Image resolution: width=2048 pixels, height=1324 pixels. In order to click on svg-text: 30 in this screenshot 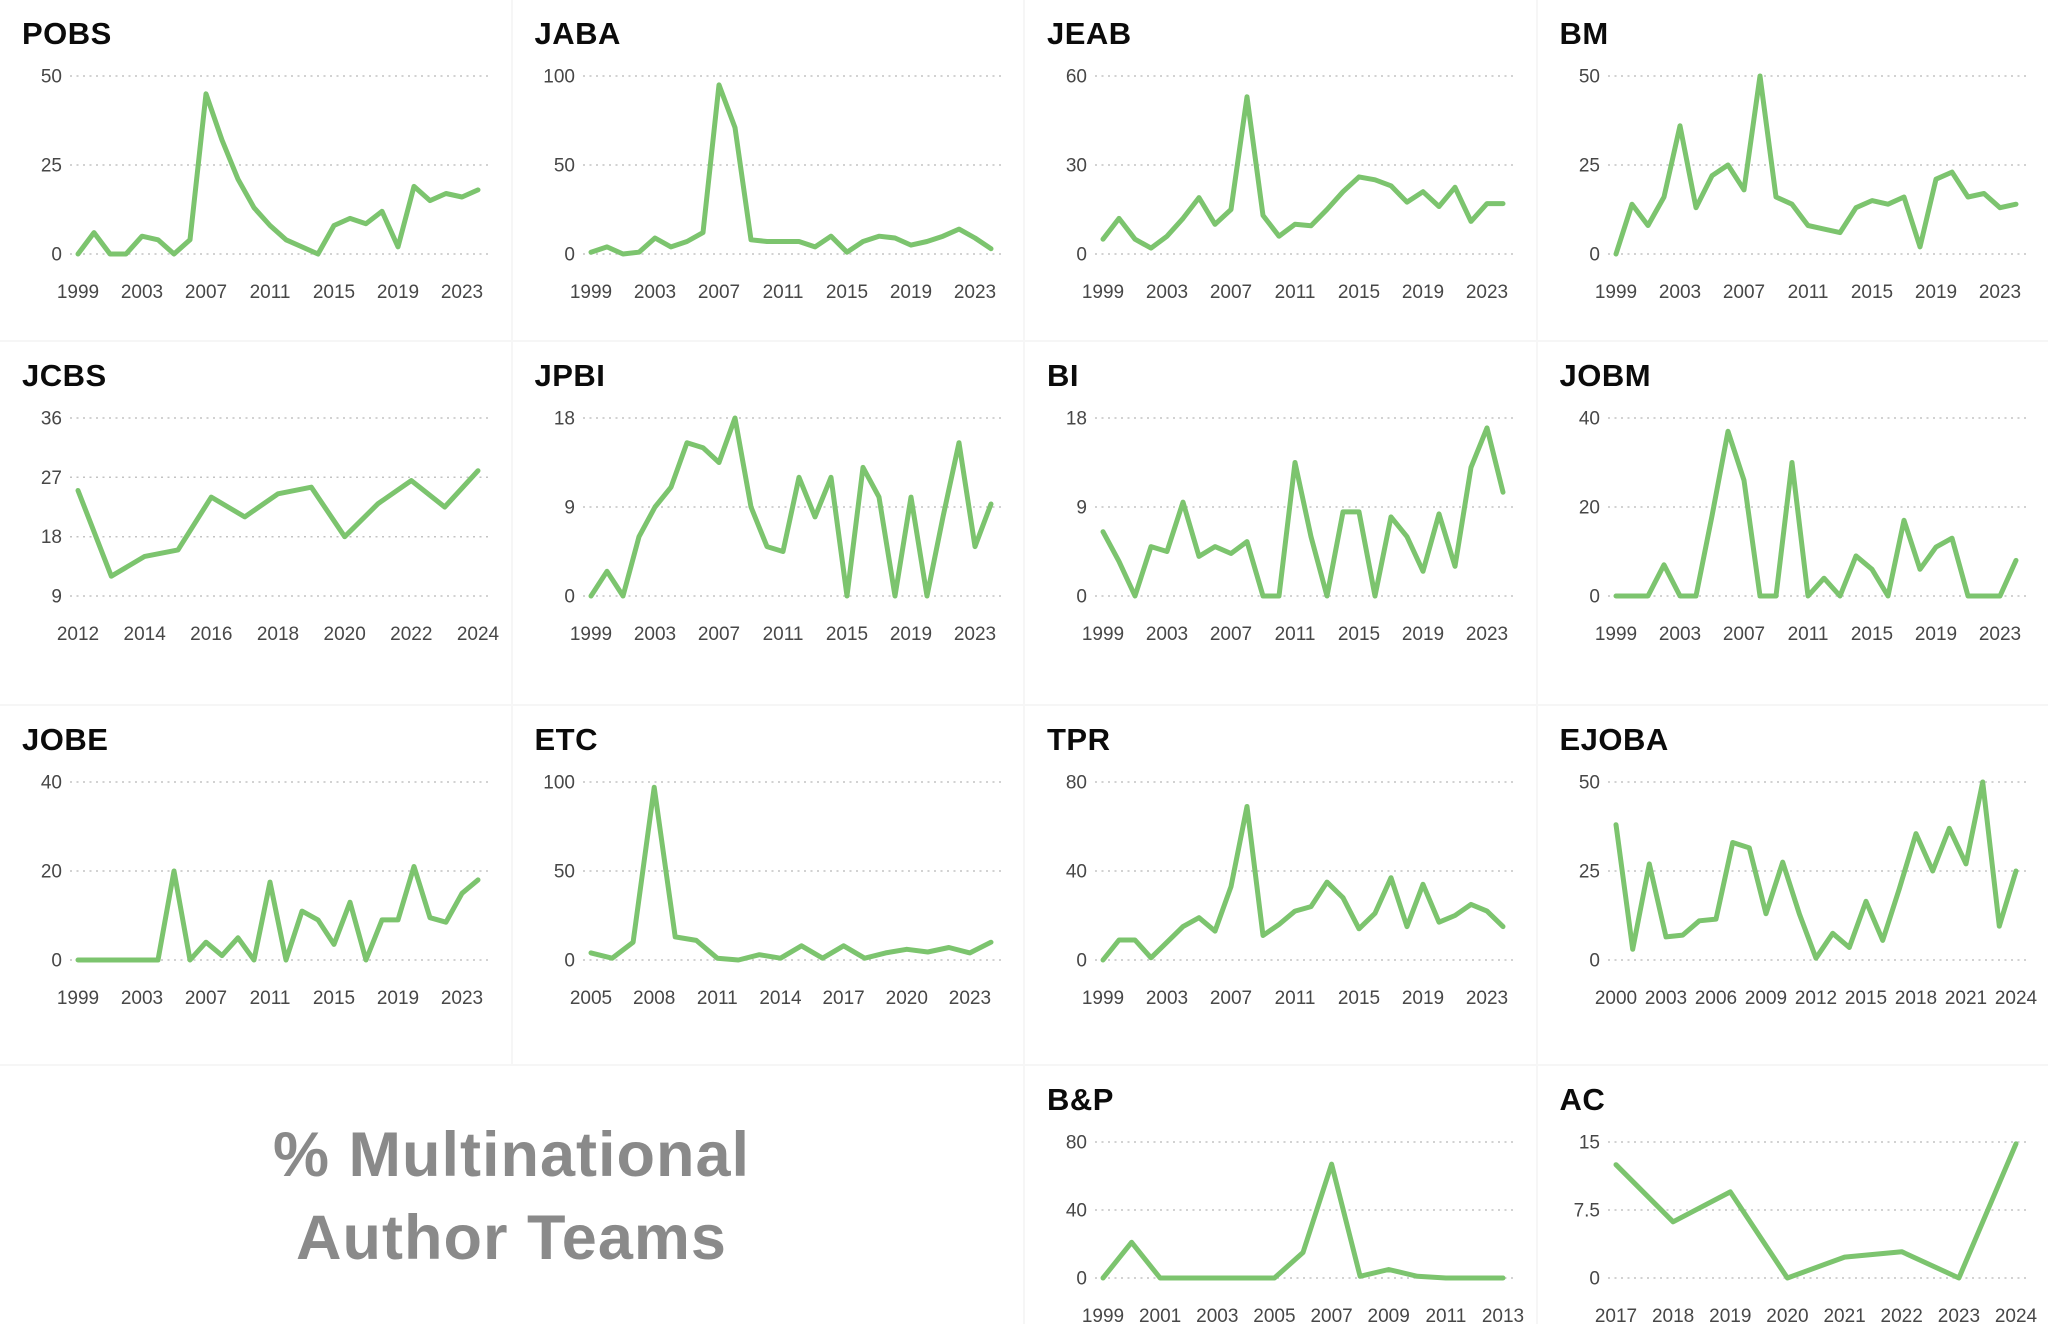, I will do `click(1076, 166)`.